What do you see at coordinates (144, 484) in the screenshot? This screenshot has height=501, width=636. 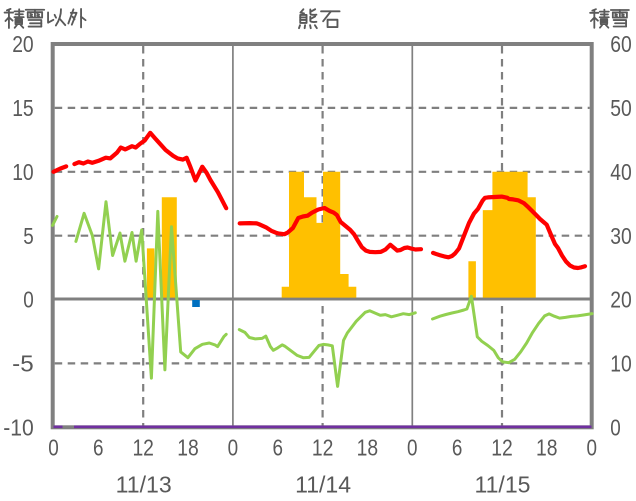 I see `svg-text: 11/13` at bounding box center [144, 484].